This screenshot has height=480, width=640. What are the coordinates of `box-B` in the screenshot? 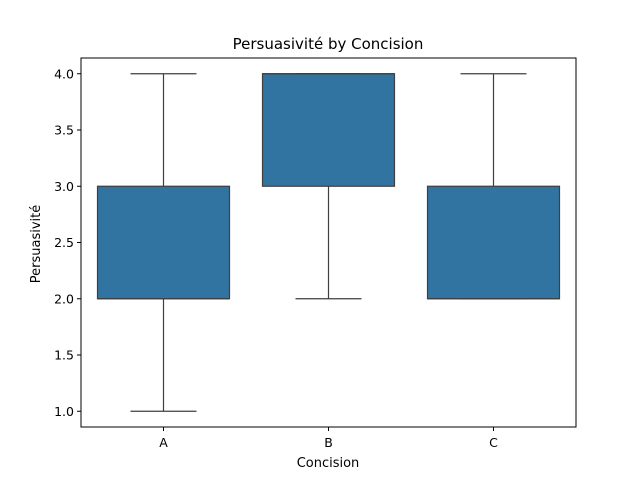 It's located at (328, 186).